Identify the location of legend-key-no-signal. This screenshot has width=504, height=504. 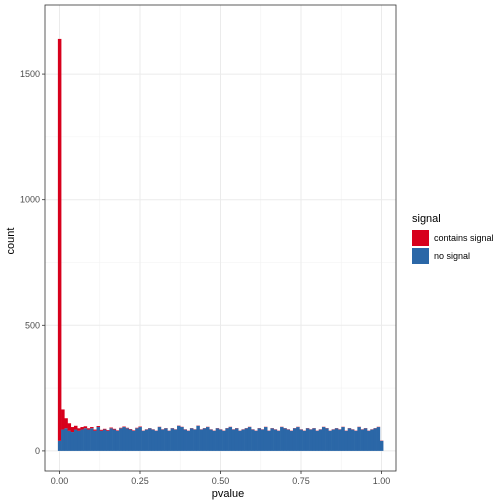
(420, 256).